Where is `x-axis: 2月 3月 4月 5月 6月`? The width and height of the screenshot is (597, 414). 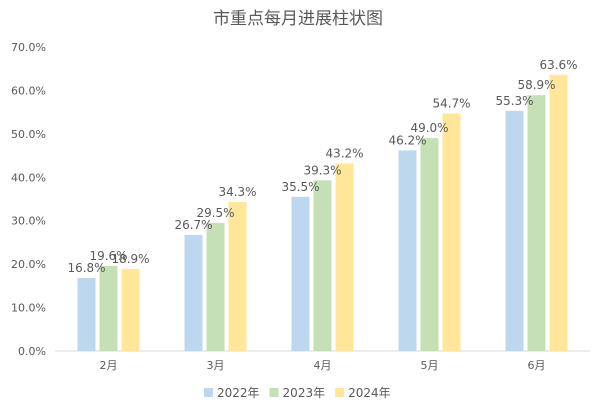 x-axis: 2月 3月 4月 5月 6月 is located at coordinates (322, 361).